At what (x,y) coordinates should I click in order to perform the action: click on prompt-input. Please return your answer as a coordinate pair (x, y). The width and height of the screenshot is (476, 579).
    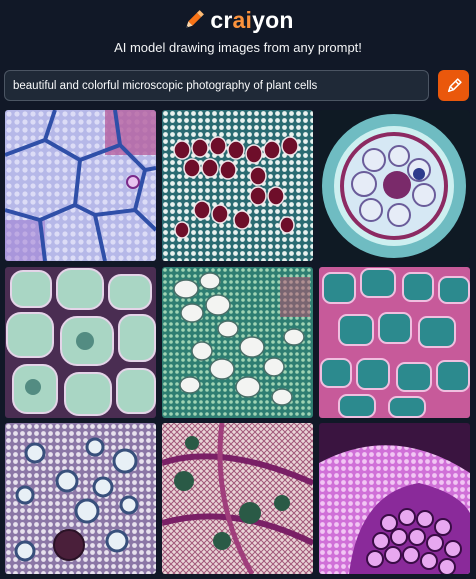
    Looking at the image, I should click on (216, 85).